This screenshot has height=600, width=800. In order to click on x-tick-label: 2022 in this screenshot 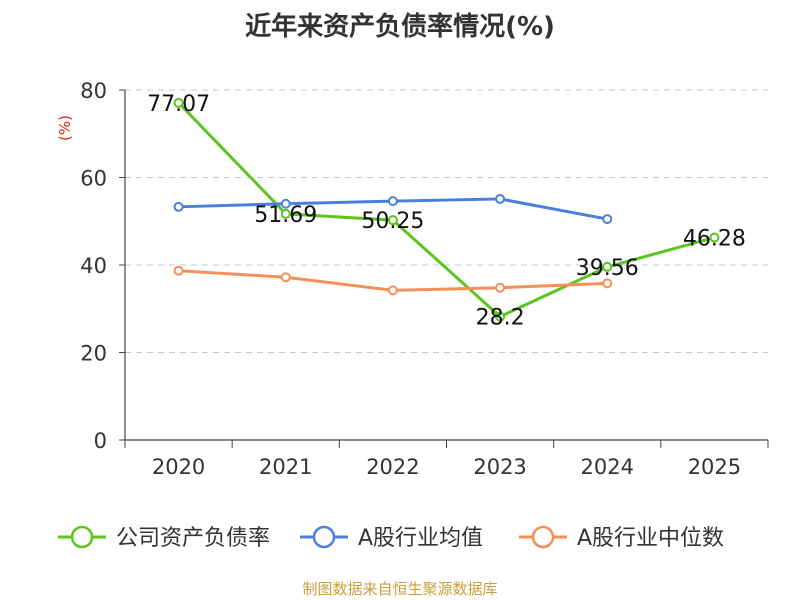, I will do `click(392, 467)`.